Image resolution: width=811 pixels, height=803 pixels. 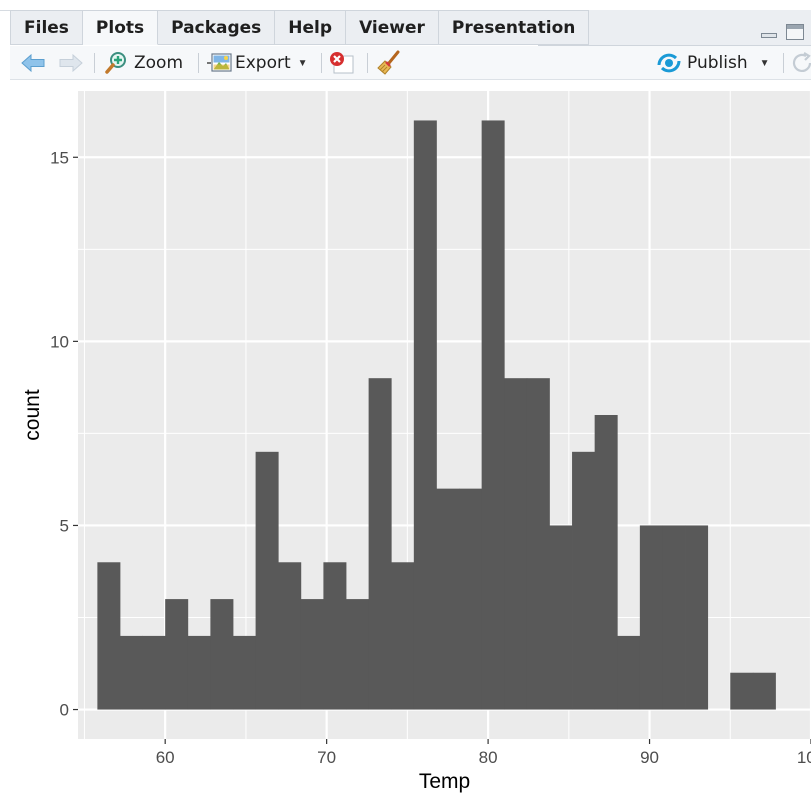 I want to click on y-tick-label: 10, so click(x=59, y=341).